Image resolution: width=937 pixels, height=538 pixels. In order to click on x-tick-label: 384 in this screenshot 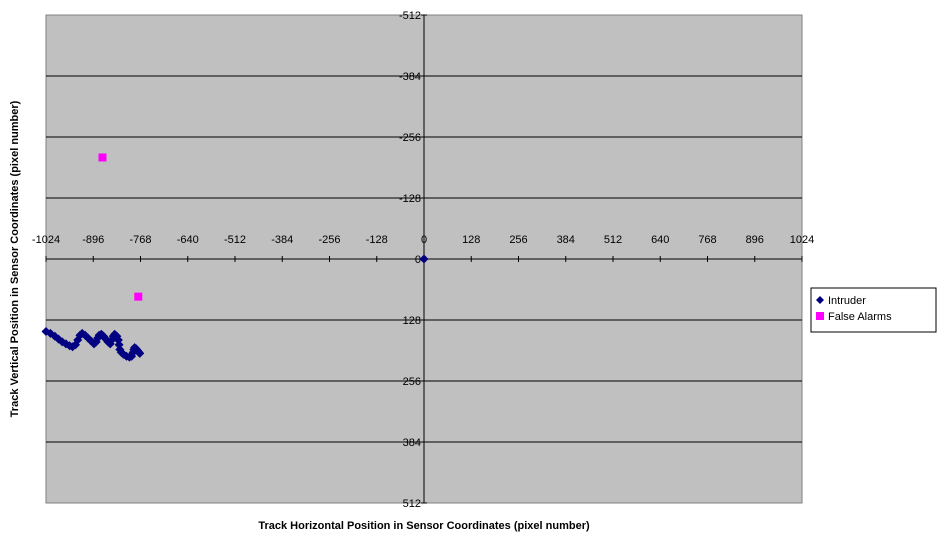, I will do `click(566, 240)`.